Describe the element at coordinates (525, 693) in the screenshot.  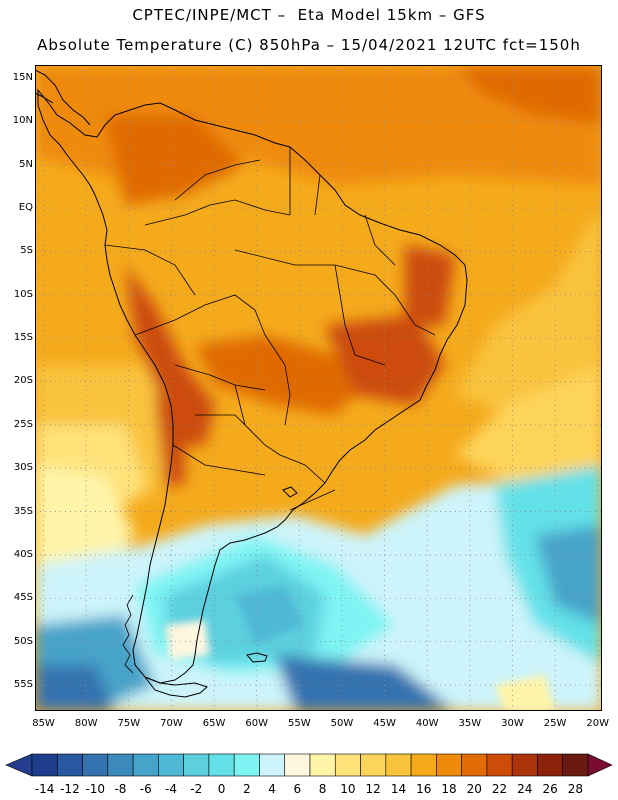
I see `temp-field-east-pale` at that location.